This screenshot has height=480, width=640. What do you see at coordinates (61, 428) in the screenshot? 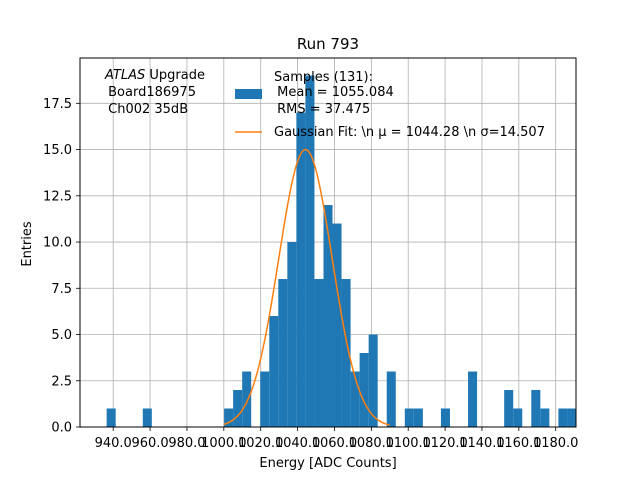
I see `y-tick-label: 0.0` at bounding box center [61, 428].